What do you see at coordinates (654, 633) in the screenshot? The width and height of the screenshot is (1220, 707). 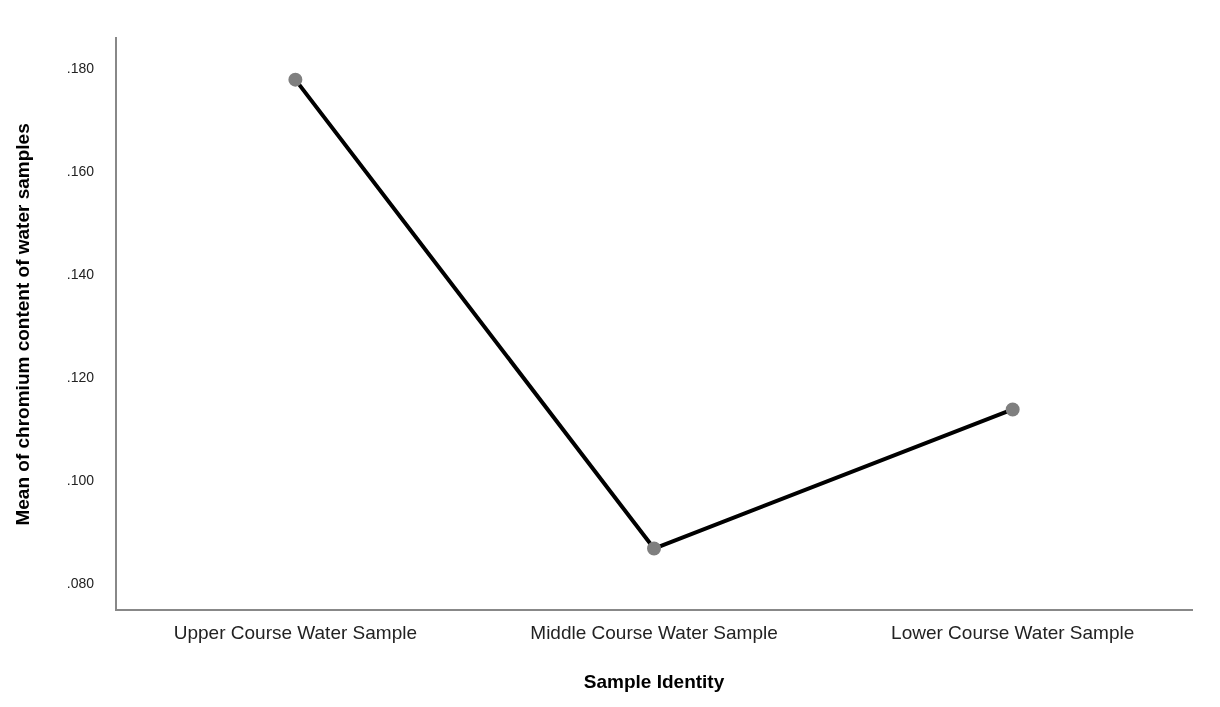 I see `x-tick-label: Middle Course Water Sample` at bounding box center [654, 633].